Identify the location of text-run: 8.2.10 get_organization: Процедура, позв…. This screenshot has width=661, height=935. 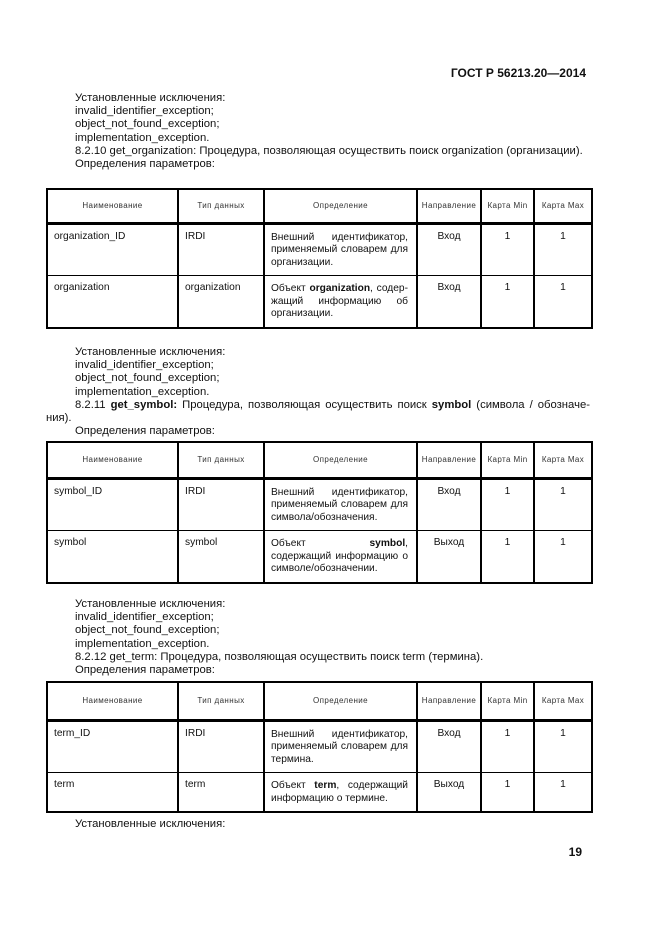
(329, 150).